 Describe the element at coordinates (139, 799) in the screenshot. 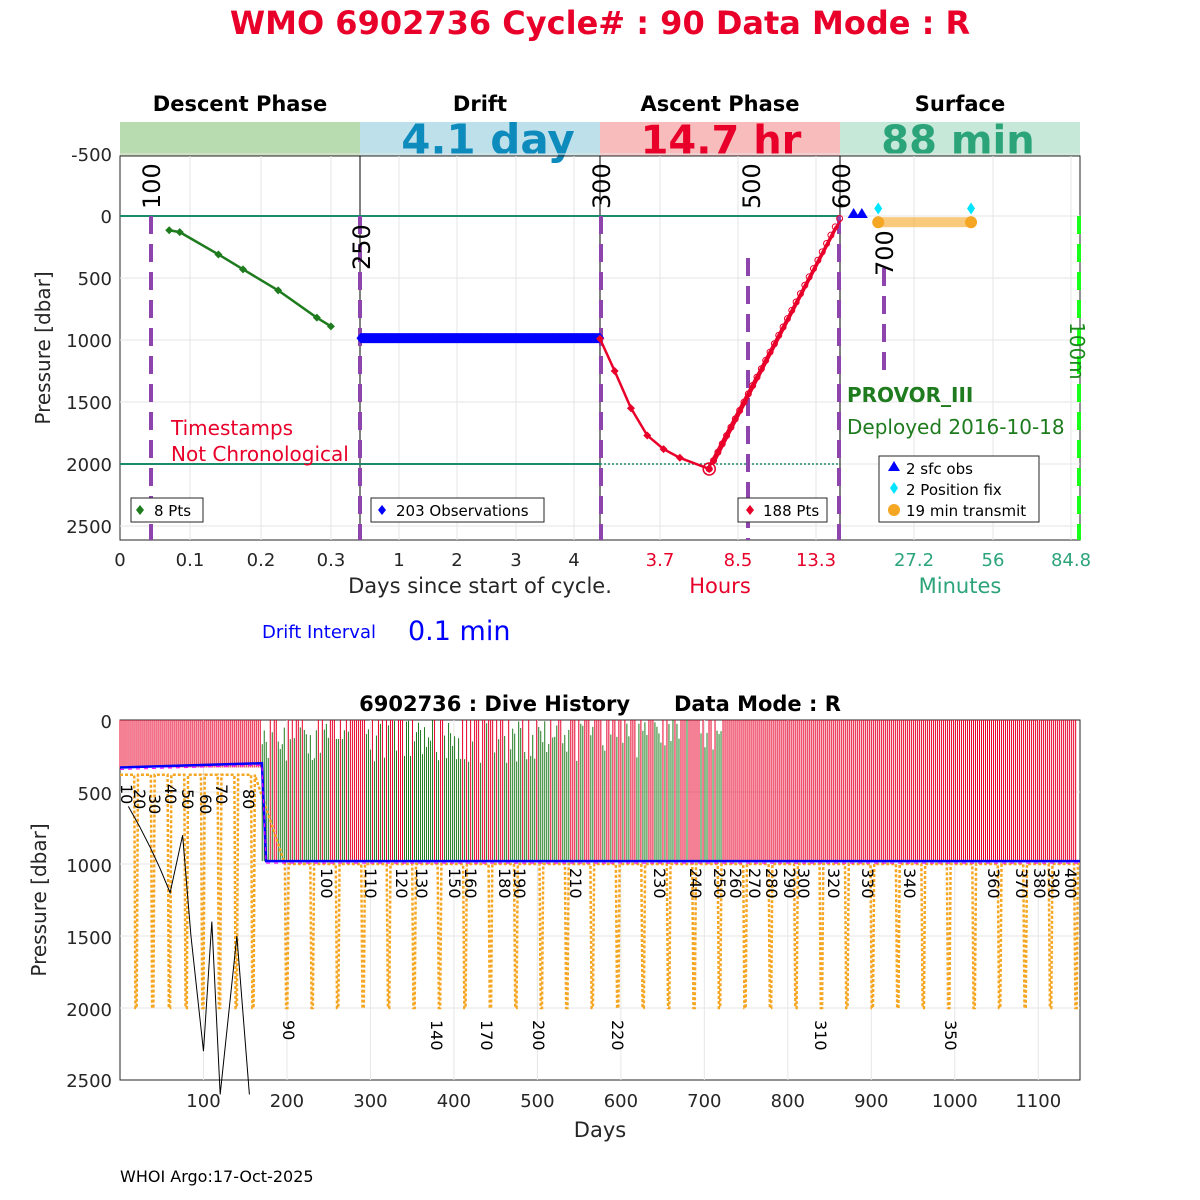

I see `cycle-label: 20` at that location.